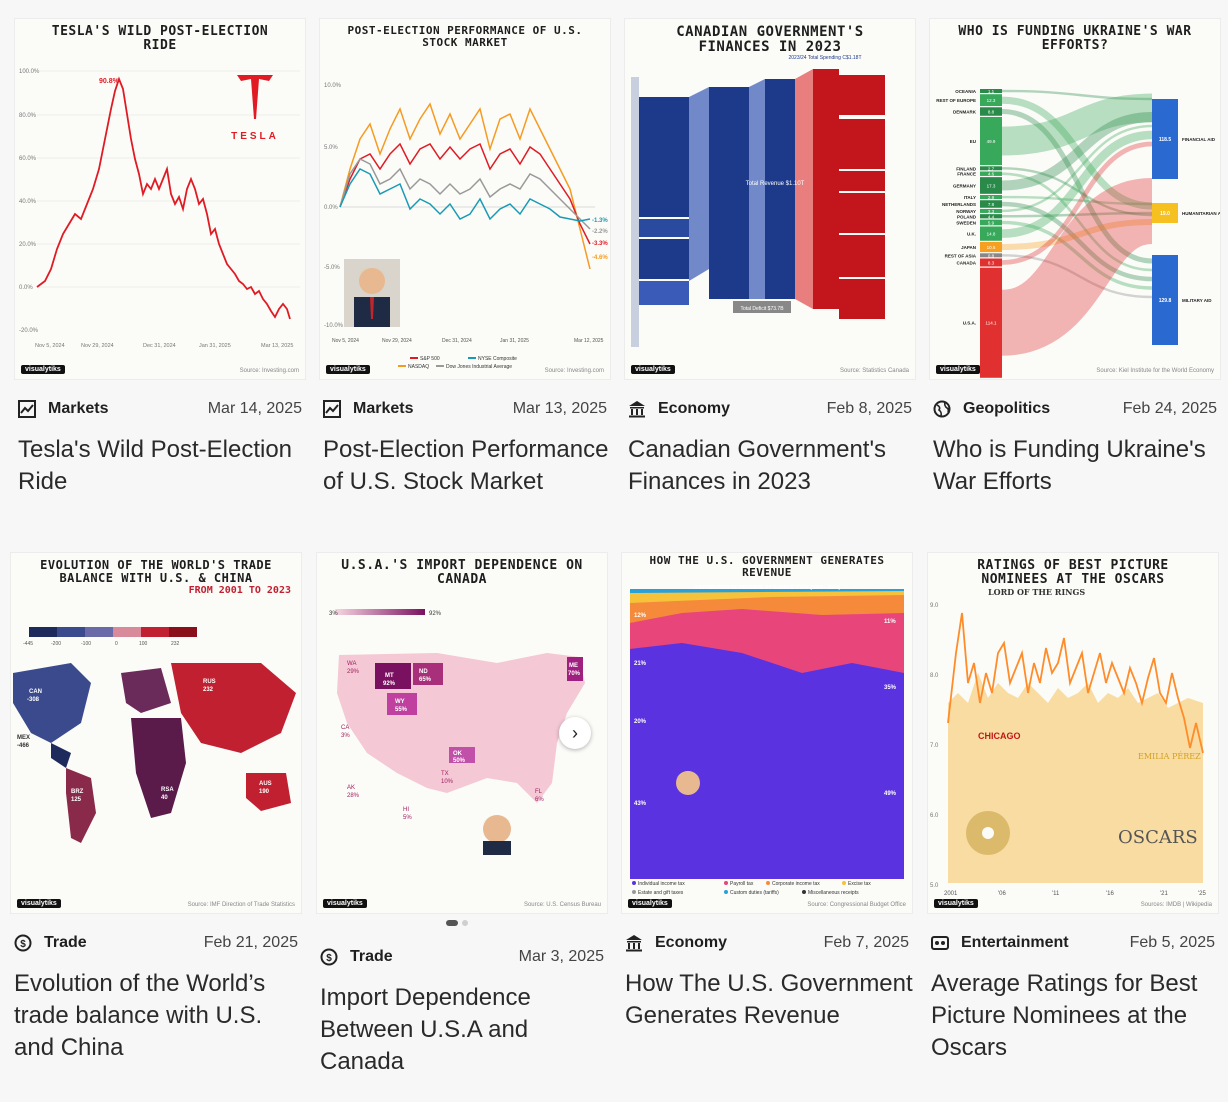 The width and height of the screenshot is (1228, 1102). Describe the element at coordinates (688, 783) in the screenshot. I see `trump-photo-icon` at that location.